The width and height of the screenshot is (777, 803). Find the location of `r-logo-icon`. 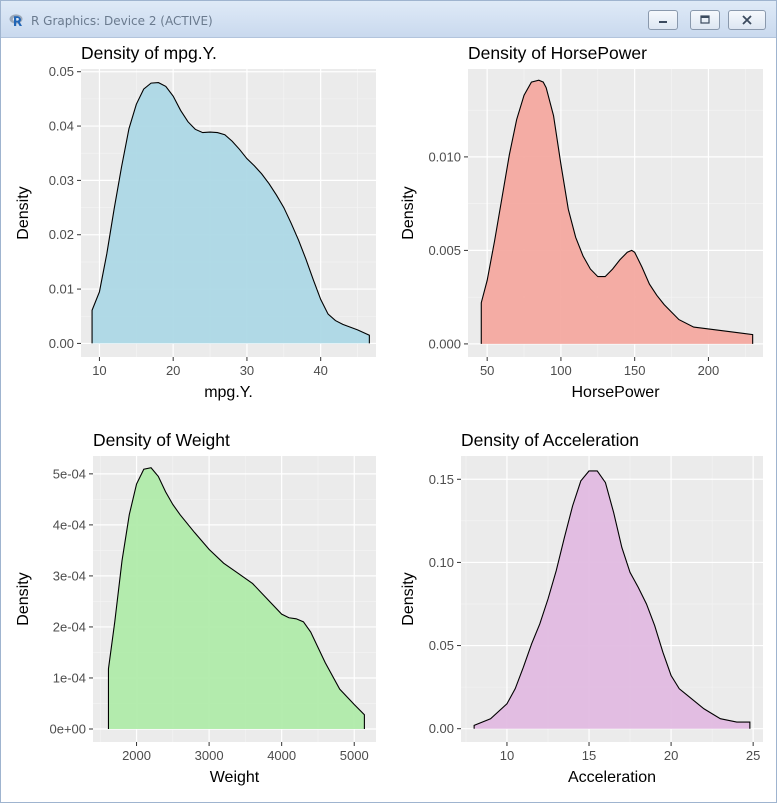

r-logo-icon is located at coordinates (16, 20).